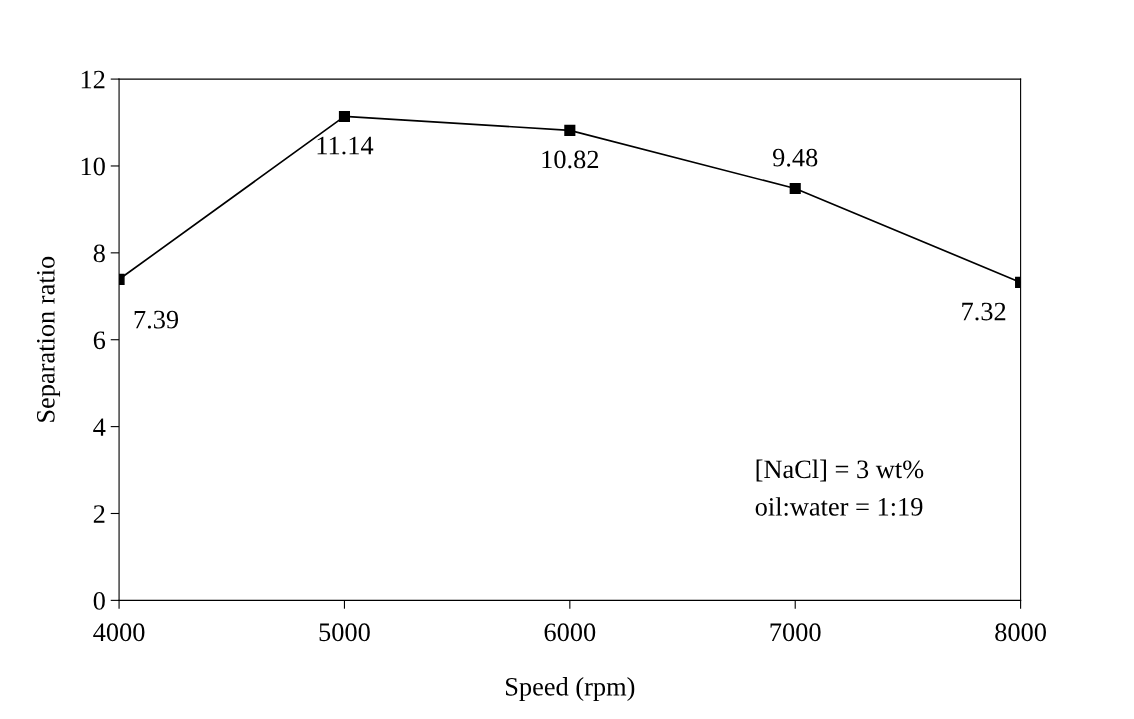 The image size is (1134, 719). I want to click on y-tick-label: 12, so click(93, 79).